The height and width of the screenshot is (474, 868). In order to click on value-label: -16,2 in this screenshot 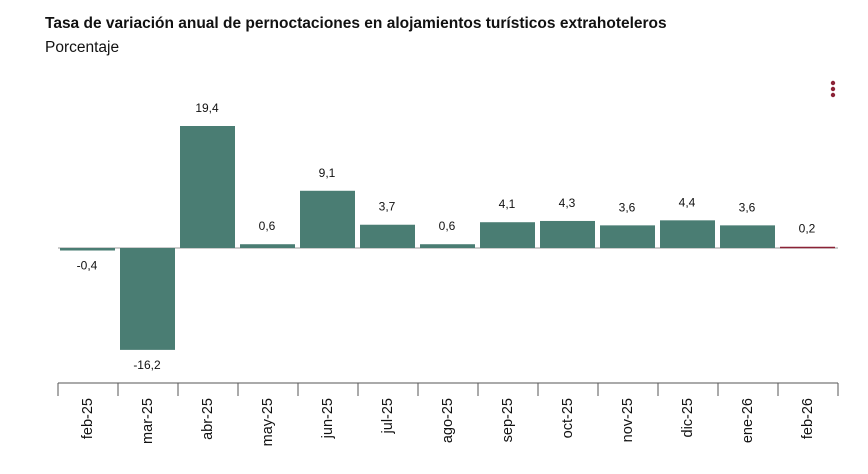, I will do `click(147, 365)`.